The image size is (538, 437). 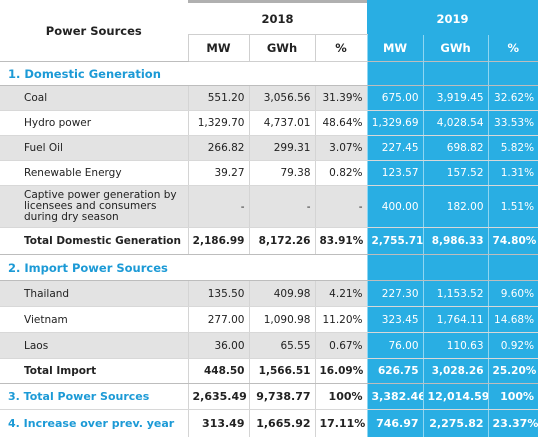 I want to click on cell-mw-2018: 2,635.49, so click(x=218, y=396).